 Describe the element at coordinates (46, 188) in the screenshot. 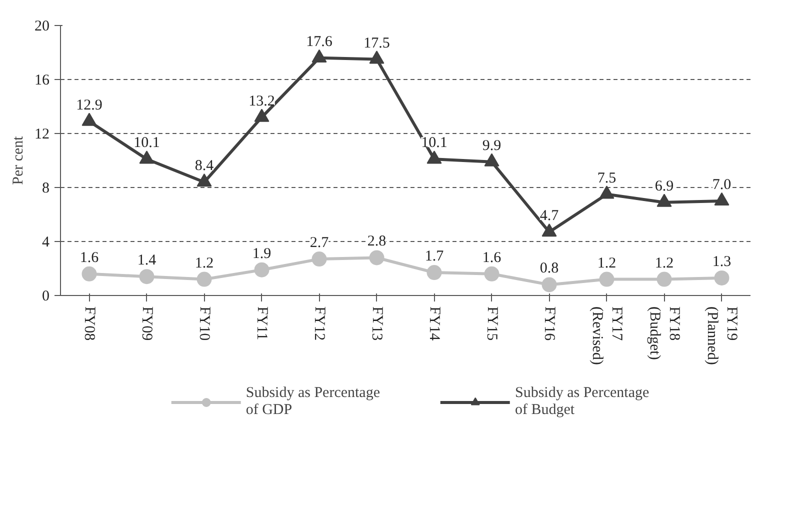

I see `y-tick-label: 8` at that location.